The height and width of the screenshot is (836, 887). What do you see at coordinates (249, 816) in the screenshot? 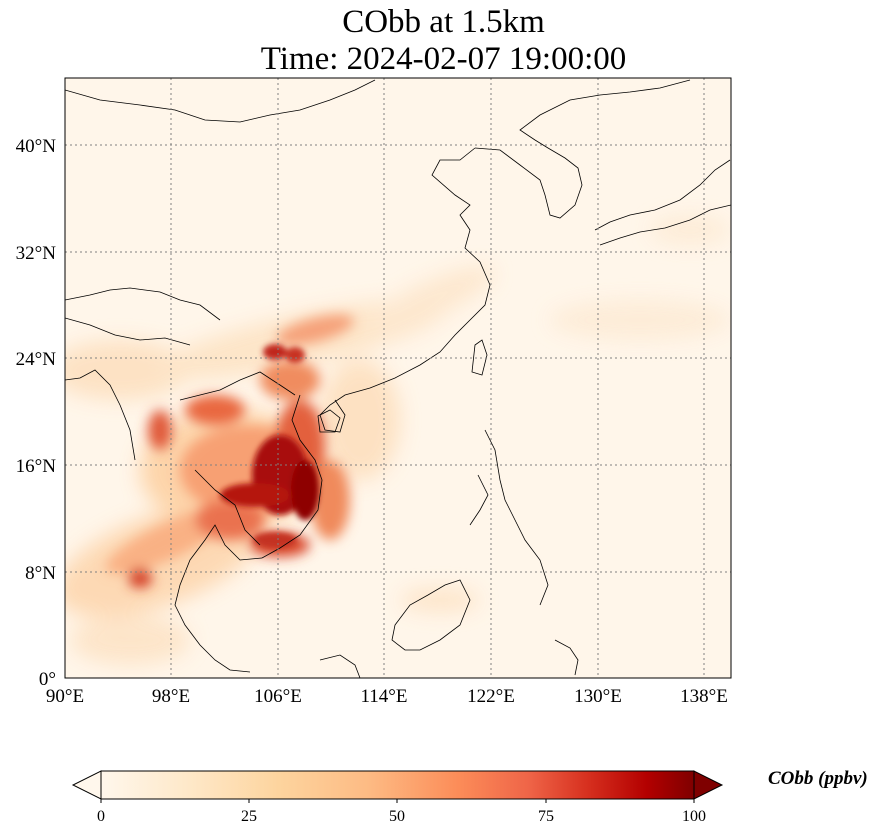
I see `colorbar-tick-label: 25` at bounding box center [249, 816].